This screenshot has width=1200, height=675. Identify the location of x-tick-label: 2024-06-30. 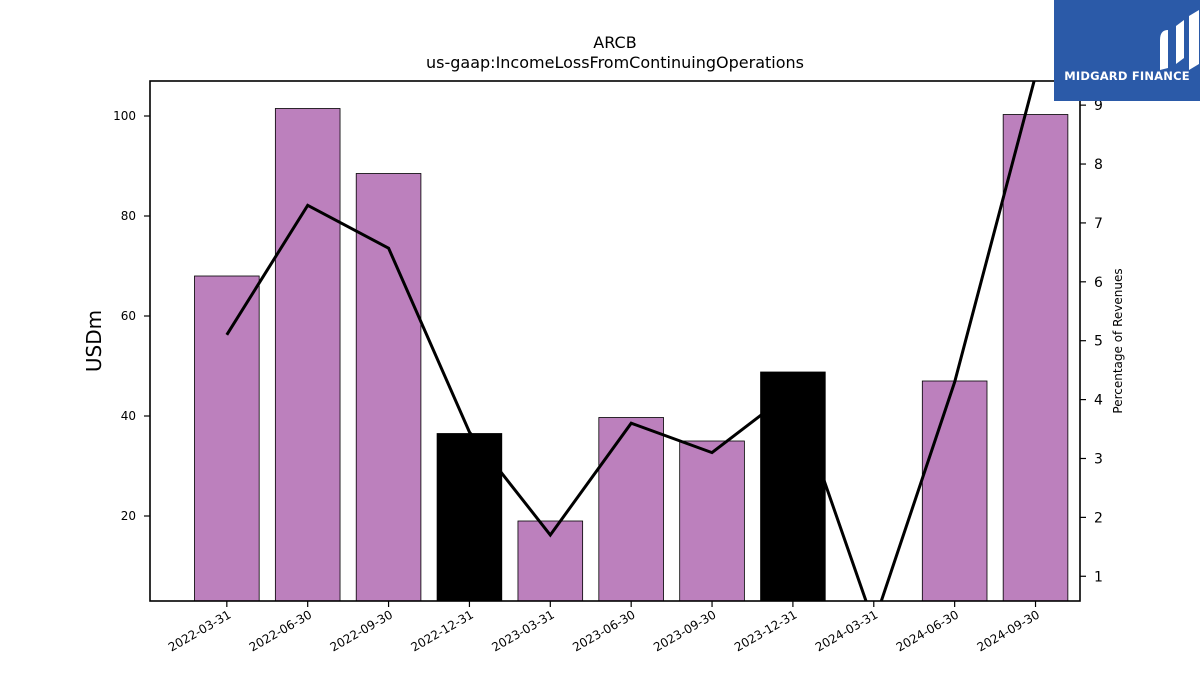
(927, 630).